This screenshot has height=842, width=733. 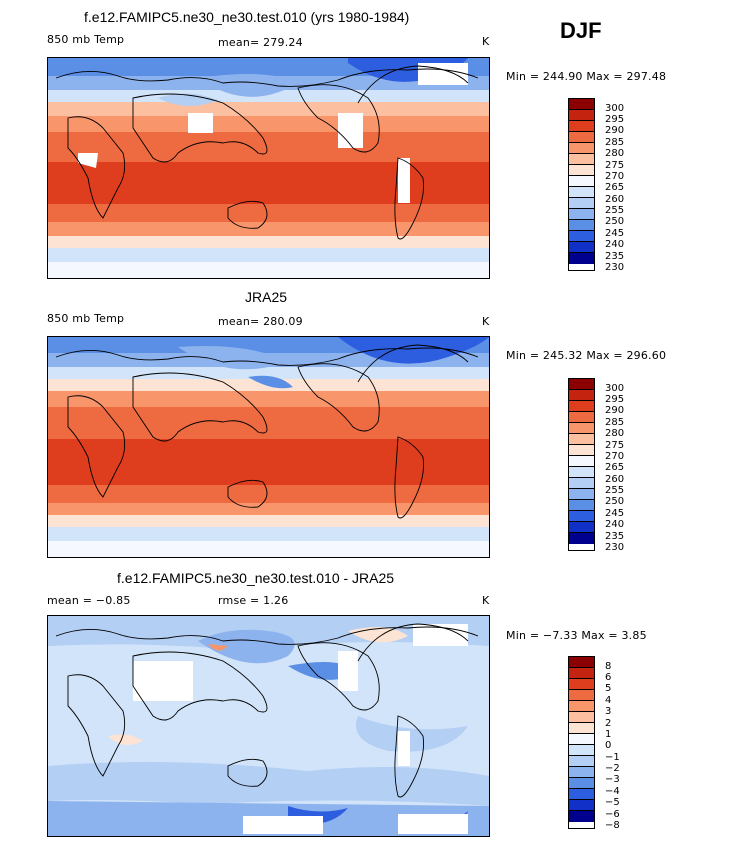 I want to click on panel3-unit-label: K, so click(x=486, y=600).